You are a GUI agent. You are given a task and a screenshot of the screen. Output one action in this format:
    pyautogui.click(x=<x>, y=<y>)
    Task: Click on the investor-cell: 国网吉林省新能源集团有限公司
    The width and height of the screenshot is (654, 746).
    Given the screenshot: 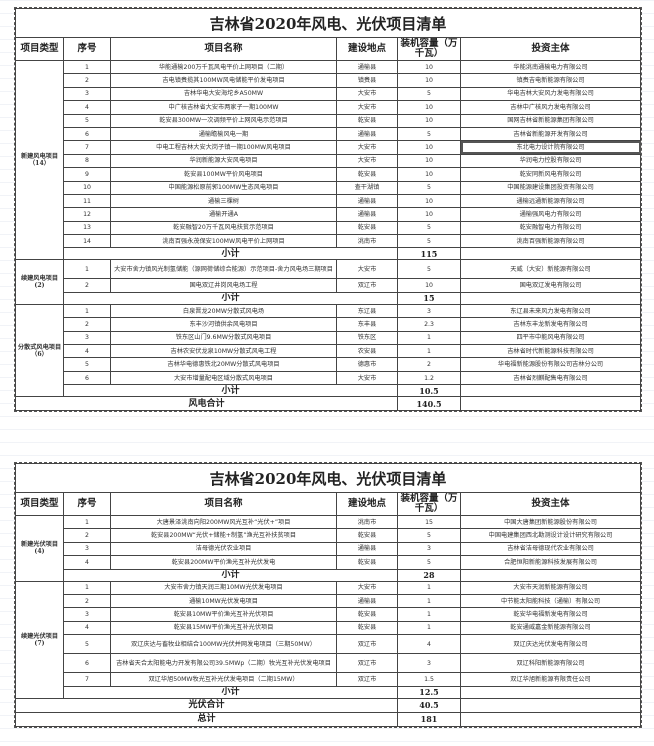 What is the action you would take?
    pyautogui.click(x=550, y=120)
    